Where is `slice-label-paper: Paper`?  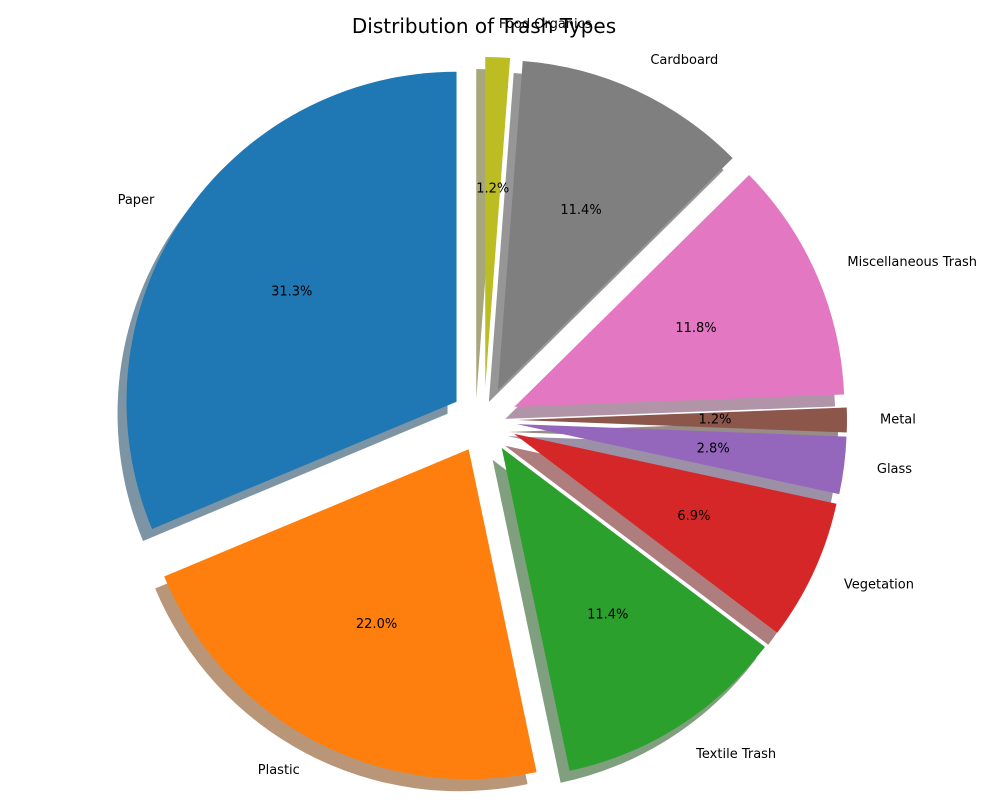 slice-label-paper: Paper is located at coordinates (136, 200).